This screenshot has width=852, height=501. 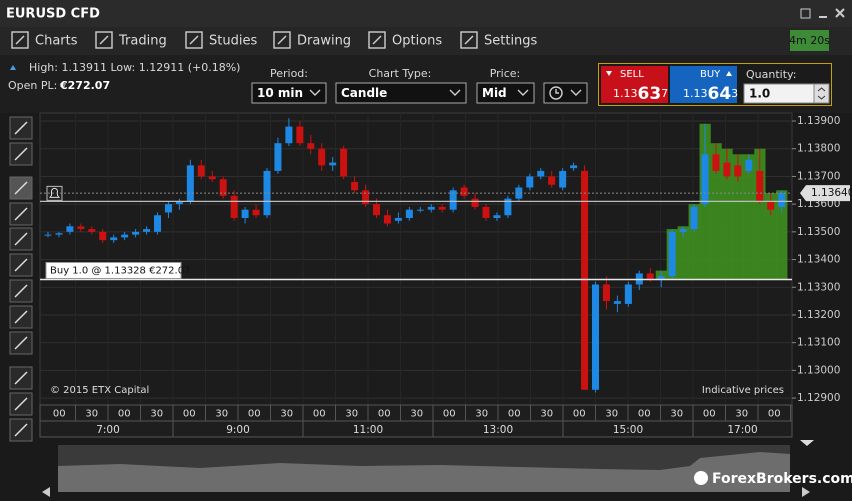 What do you see at coordinates (782, 479) in the screenshot?
I see `watermark: ForexBrokers.com` at bounding box center [782, 479].